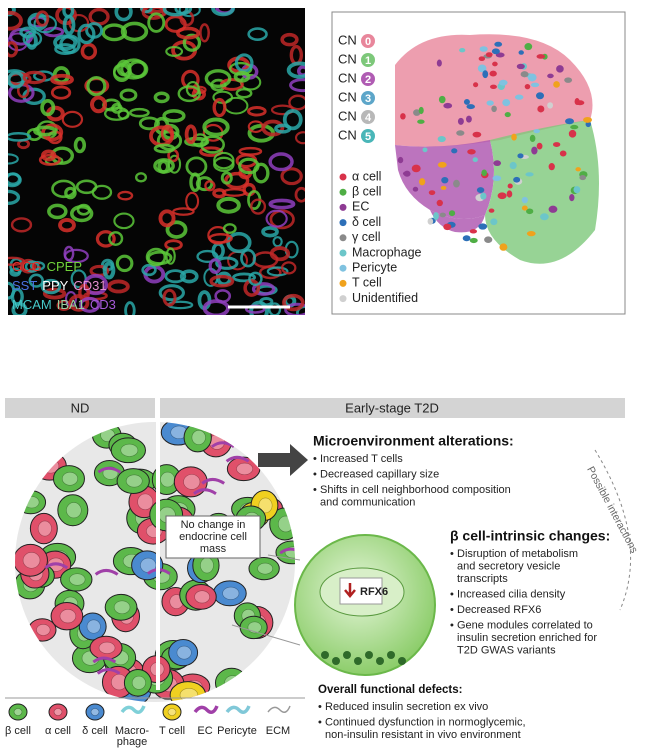  Describe the element at coordinates (32, 304) in the screenshot. I see `marker-label: MCAM` at that location.